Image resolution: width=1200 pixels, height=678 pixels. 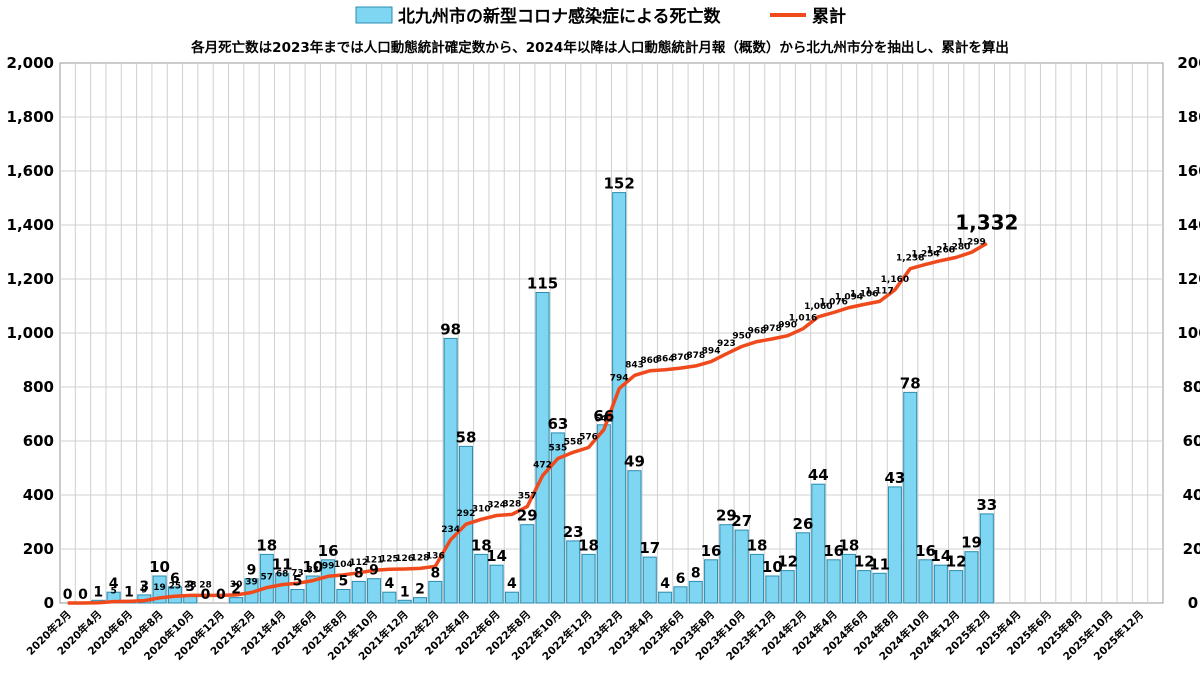 What do you see at coordinates (864, 294) in the screenshot?
I see `cumulative-value-label: 1,106` at bounding box center [864, 294].